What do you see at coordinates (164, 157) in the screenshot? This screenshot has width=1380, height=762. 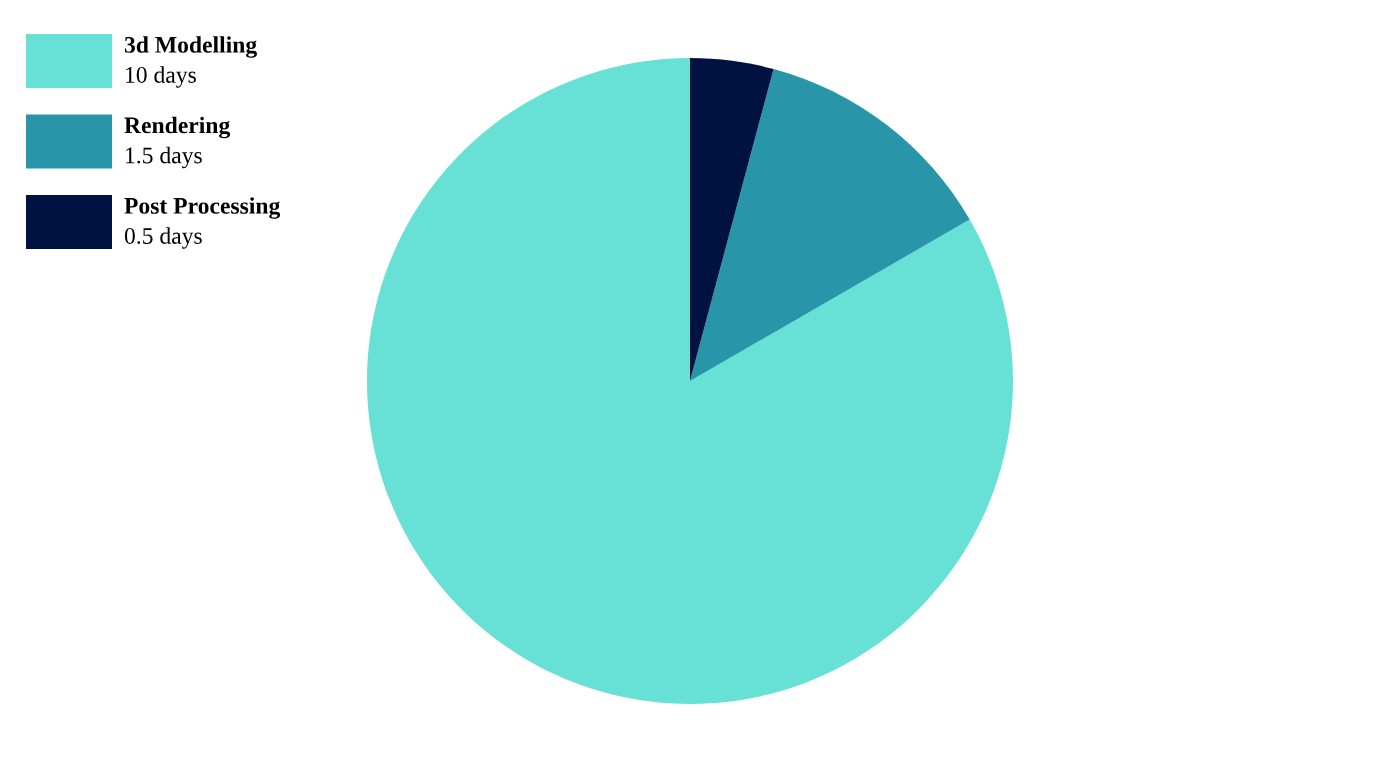 I see `data-label: 1.5 days` at bounding box center [164, 157].